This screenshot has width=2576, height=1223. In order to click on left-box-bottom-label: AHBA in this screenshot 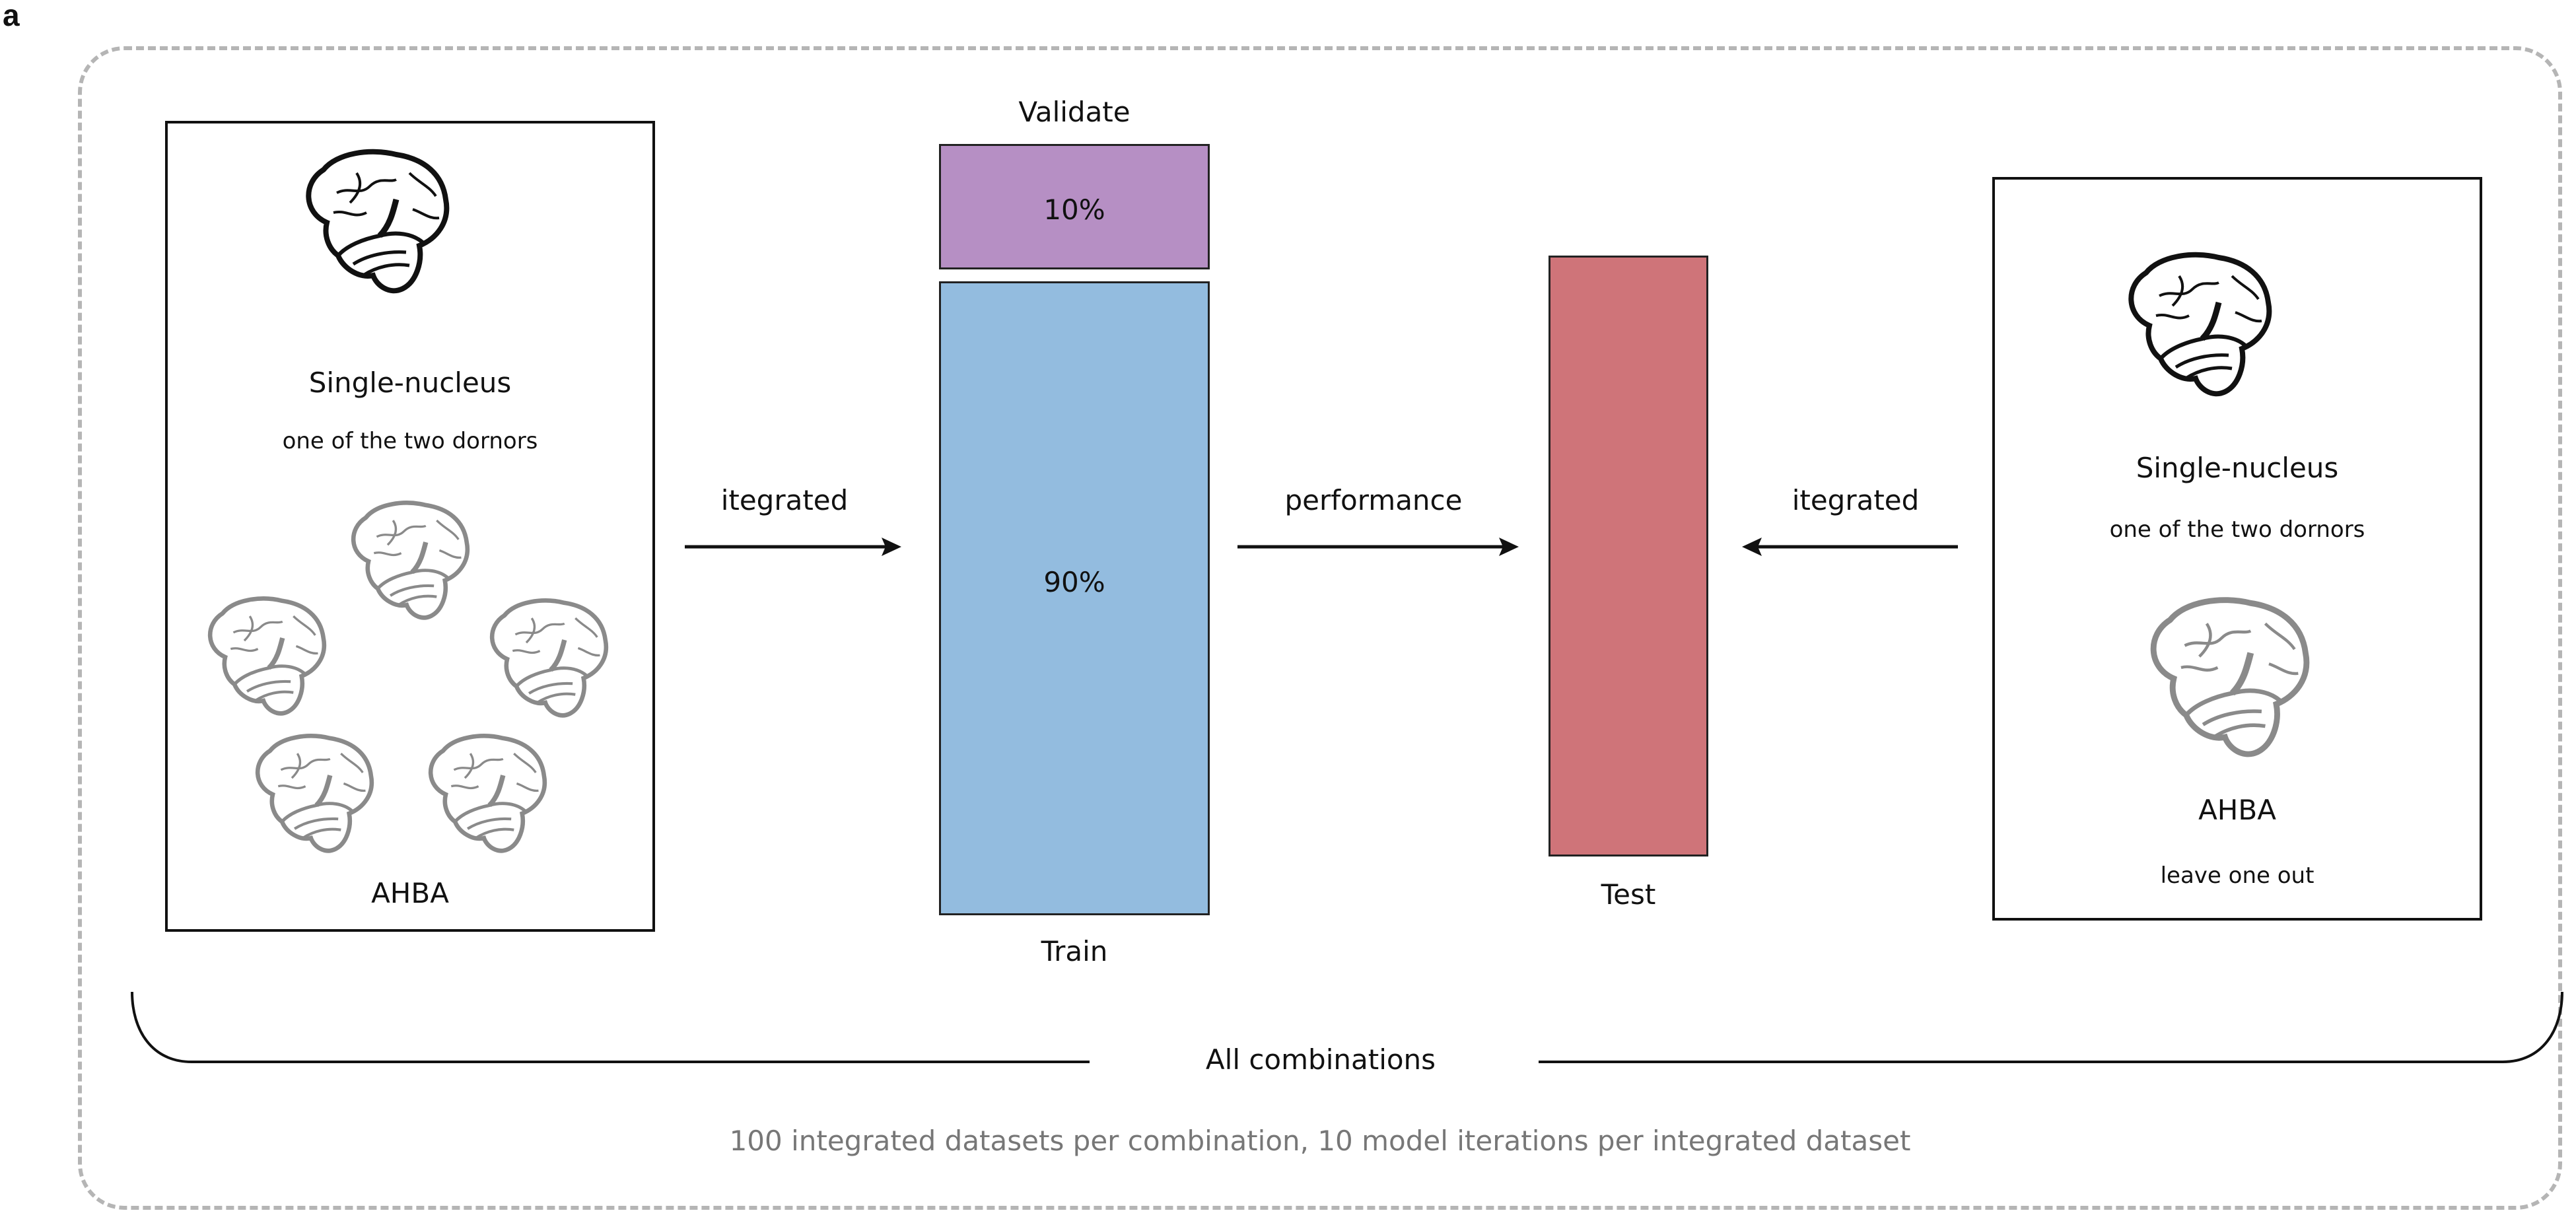, I will do `click(410, 893)`.